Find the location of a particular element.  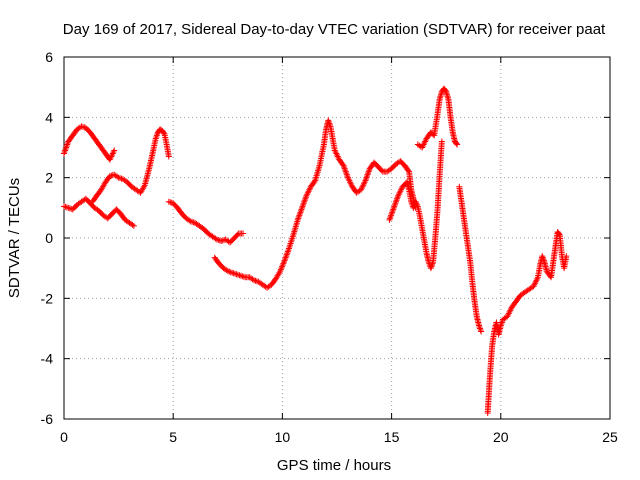

x-tick-label: 5 is located at coordinates (173, 437).